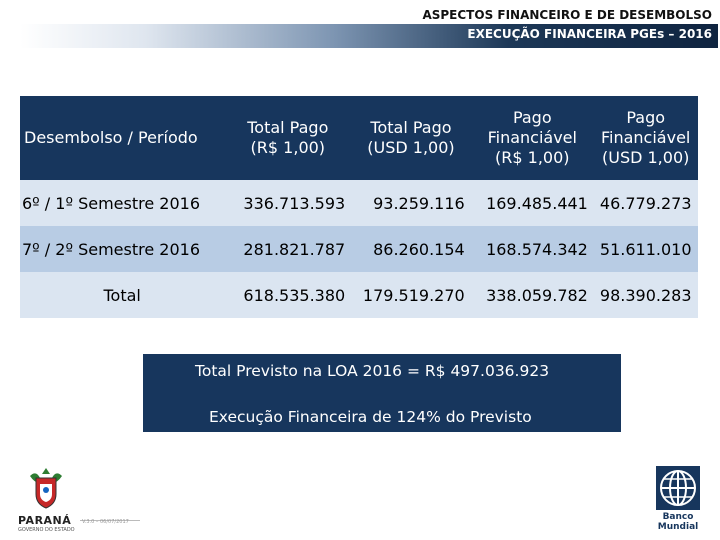 Image resolution: width=720 pixels, height=540 pixels. I want to click on banco-mundial-logo: Banco Mundial, so click(676, 499).